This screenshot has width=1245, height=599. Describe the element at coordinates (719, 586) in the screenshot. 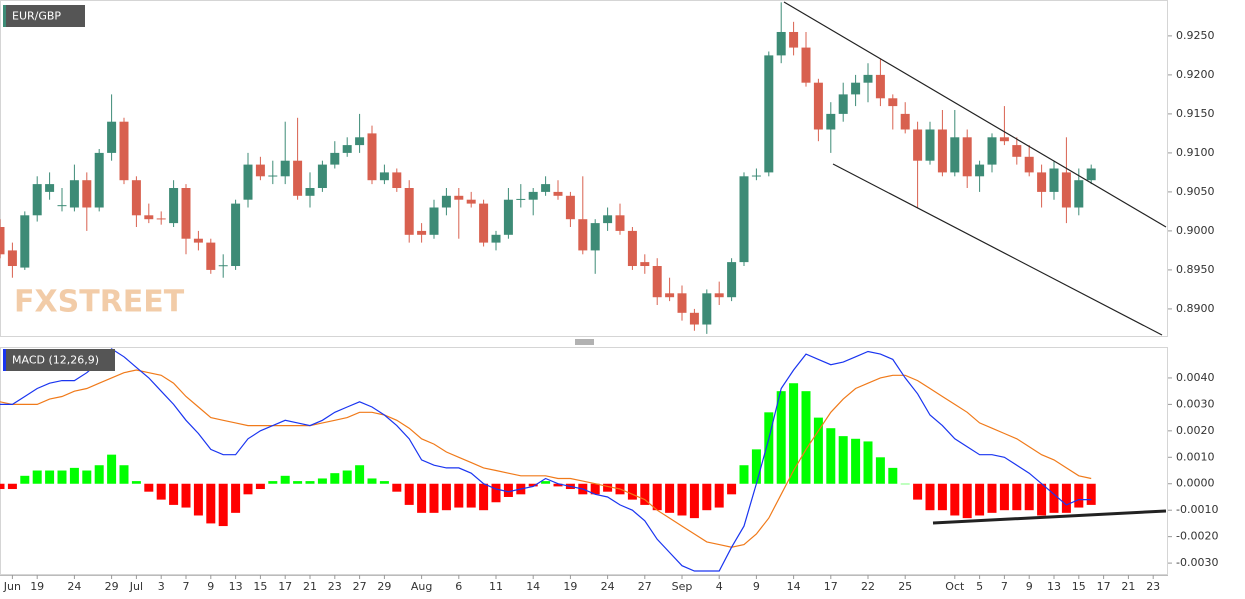

I see `x-tick-label: 4` at that location.